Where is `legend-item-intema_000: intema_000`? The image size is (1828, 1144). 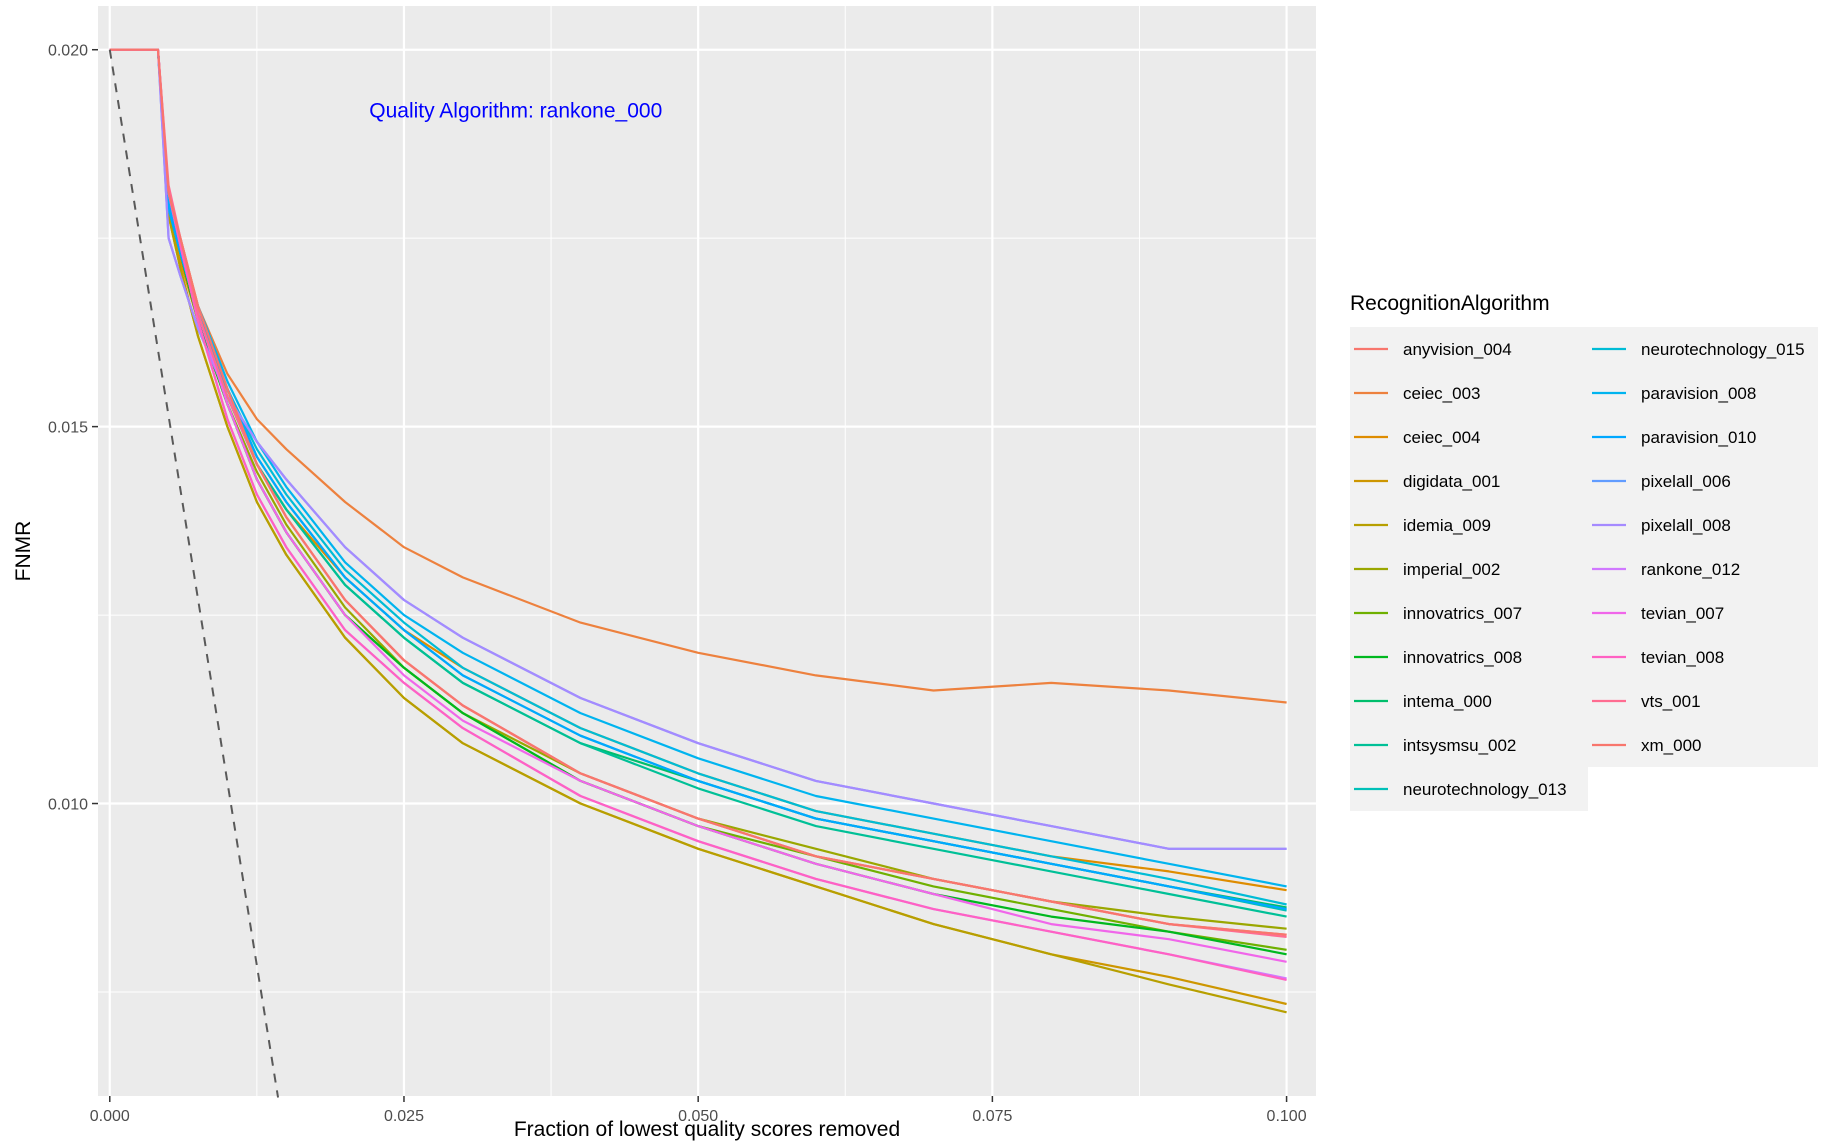
legend-item-intema_000: intema_000 is located at coordinates (1423, 701).